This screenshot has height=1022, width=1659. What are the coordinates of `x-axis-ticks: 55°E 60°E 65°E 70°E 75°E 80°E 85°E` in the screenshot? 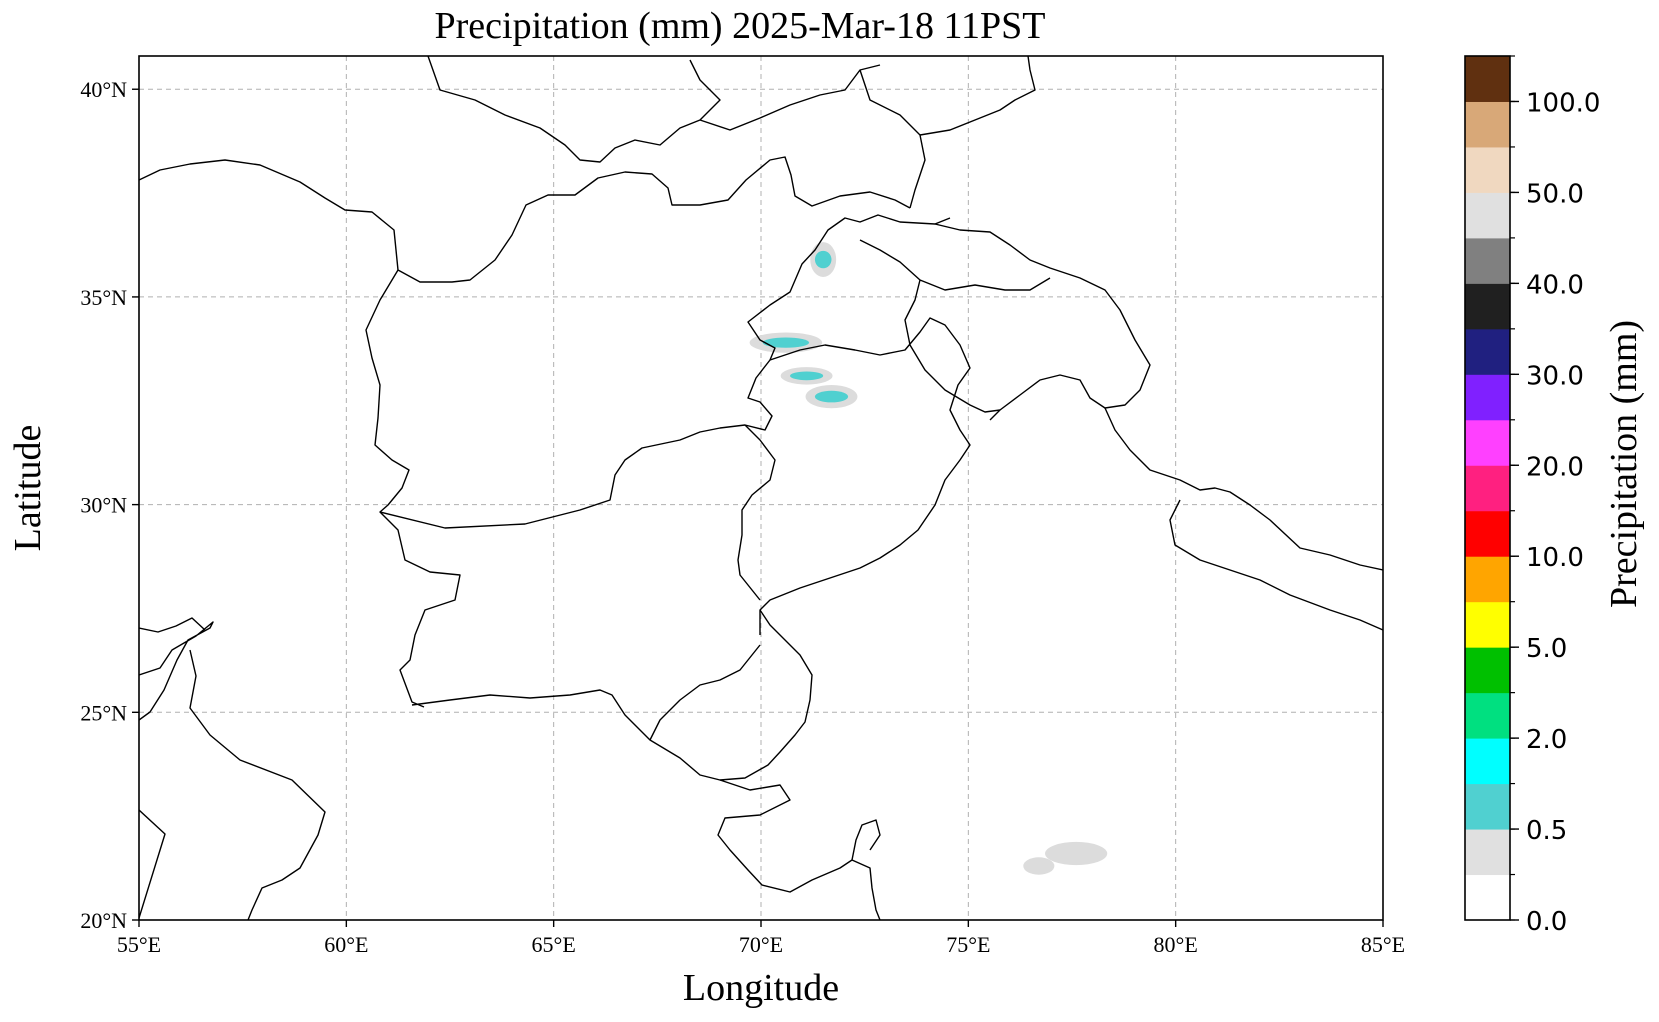 It's located at (761, 938).